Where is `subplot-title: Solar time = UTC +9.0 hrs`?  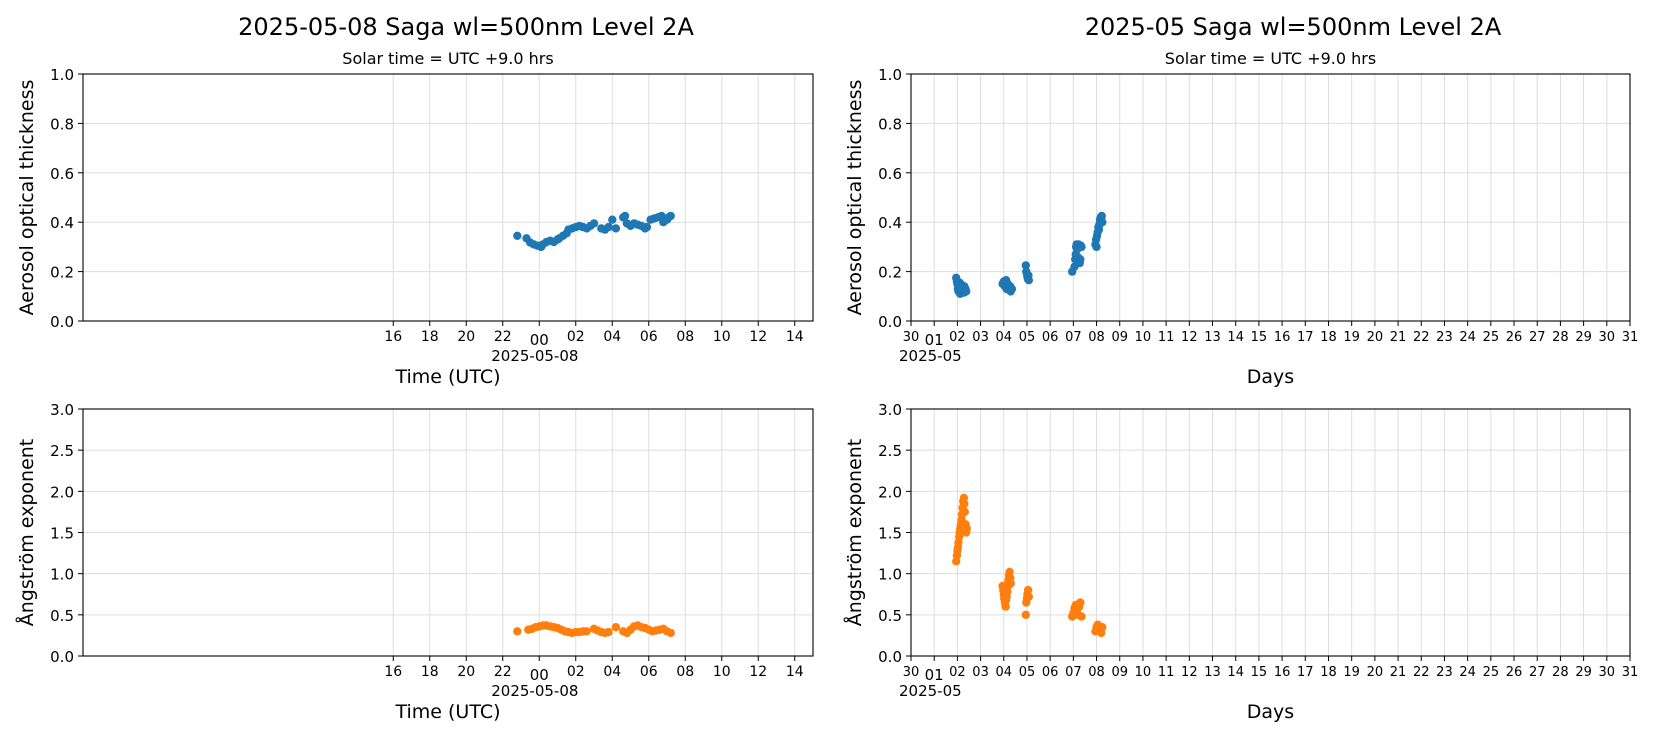 subplot-title: Solar time = UTC +9.0 hrs is located at coordinates (447, 58).